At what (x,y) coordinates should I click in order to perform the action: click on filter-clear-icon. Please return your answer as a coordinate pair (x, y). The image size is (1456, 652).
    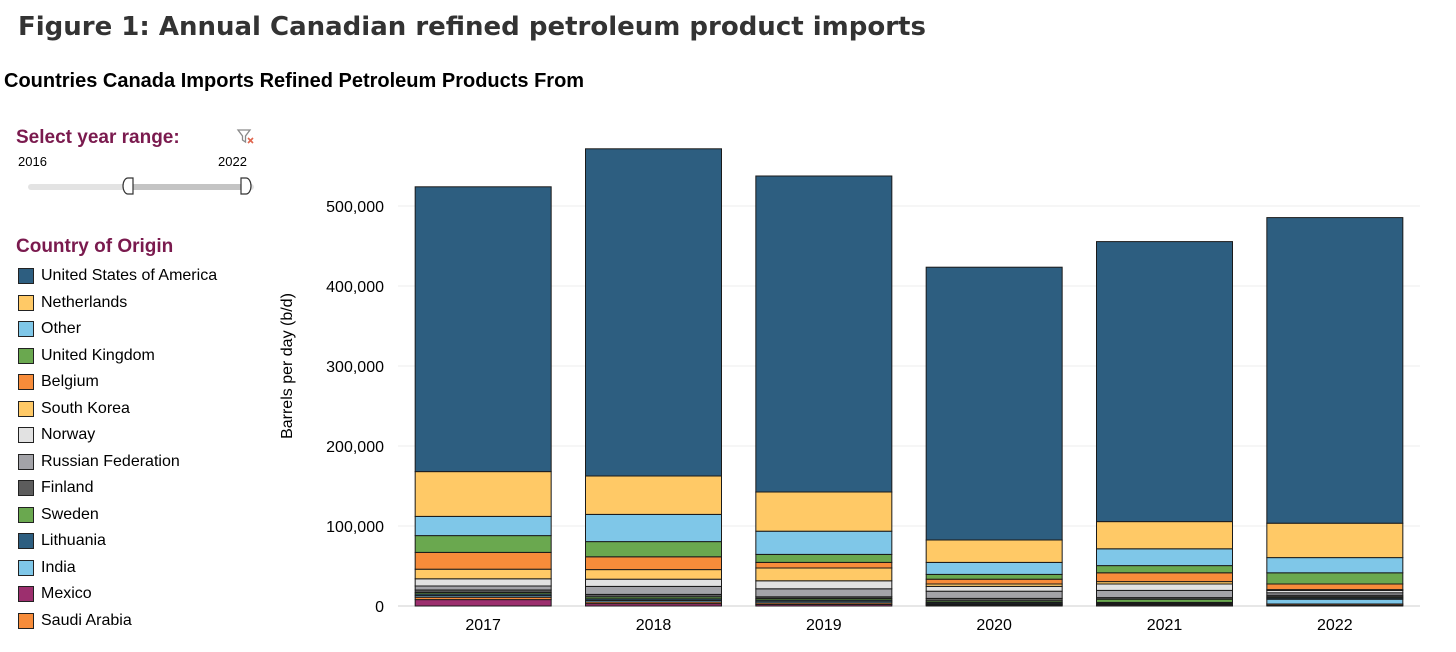
    Looking at the image, I should click on (246, 137).